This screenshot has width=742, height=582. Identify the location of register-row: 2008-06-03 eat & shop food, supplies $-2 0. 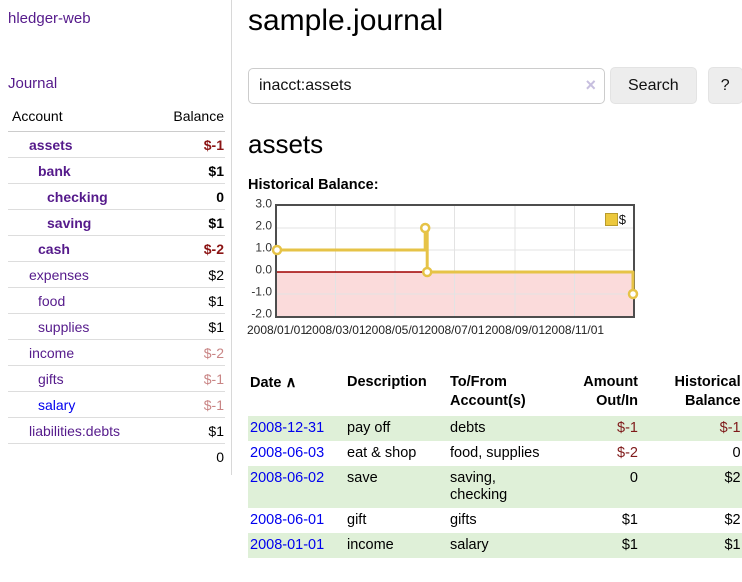
(495, 453).